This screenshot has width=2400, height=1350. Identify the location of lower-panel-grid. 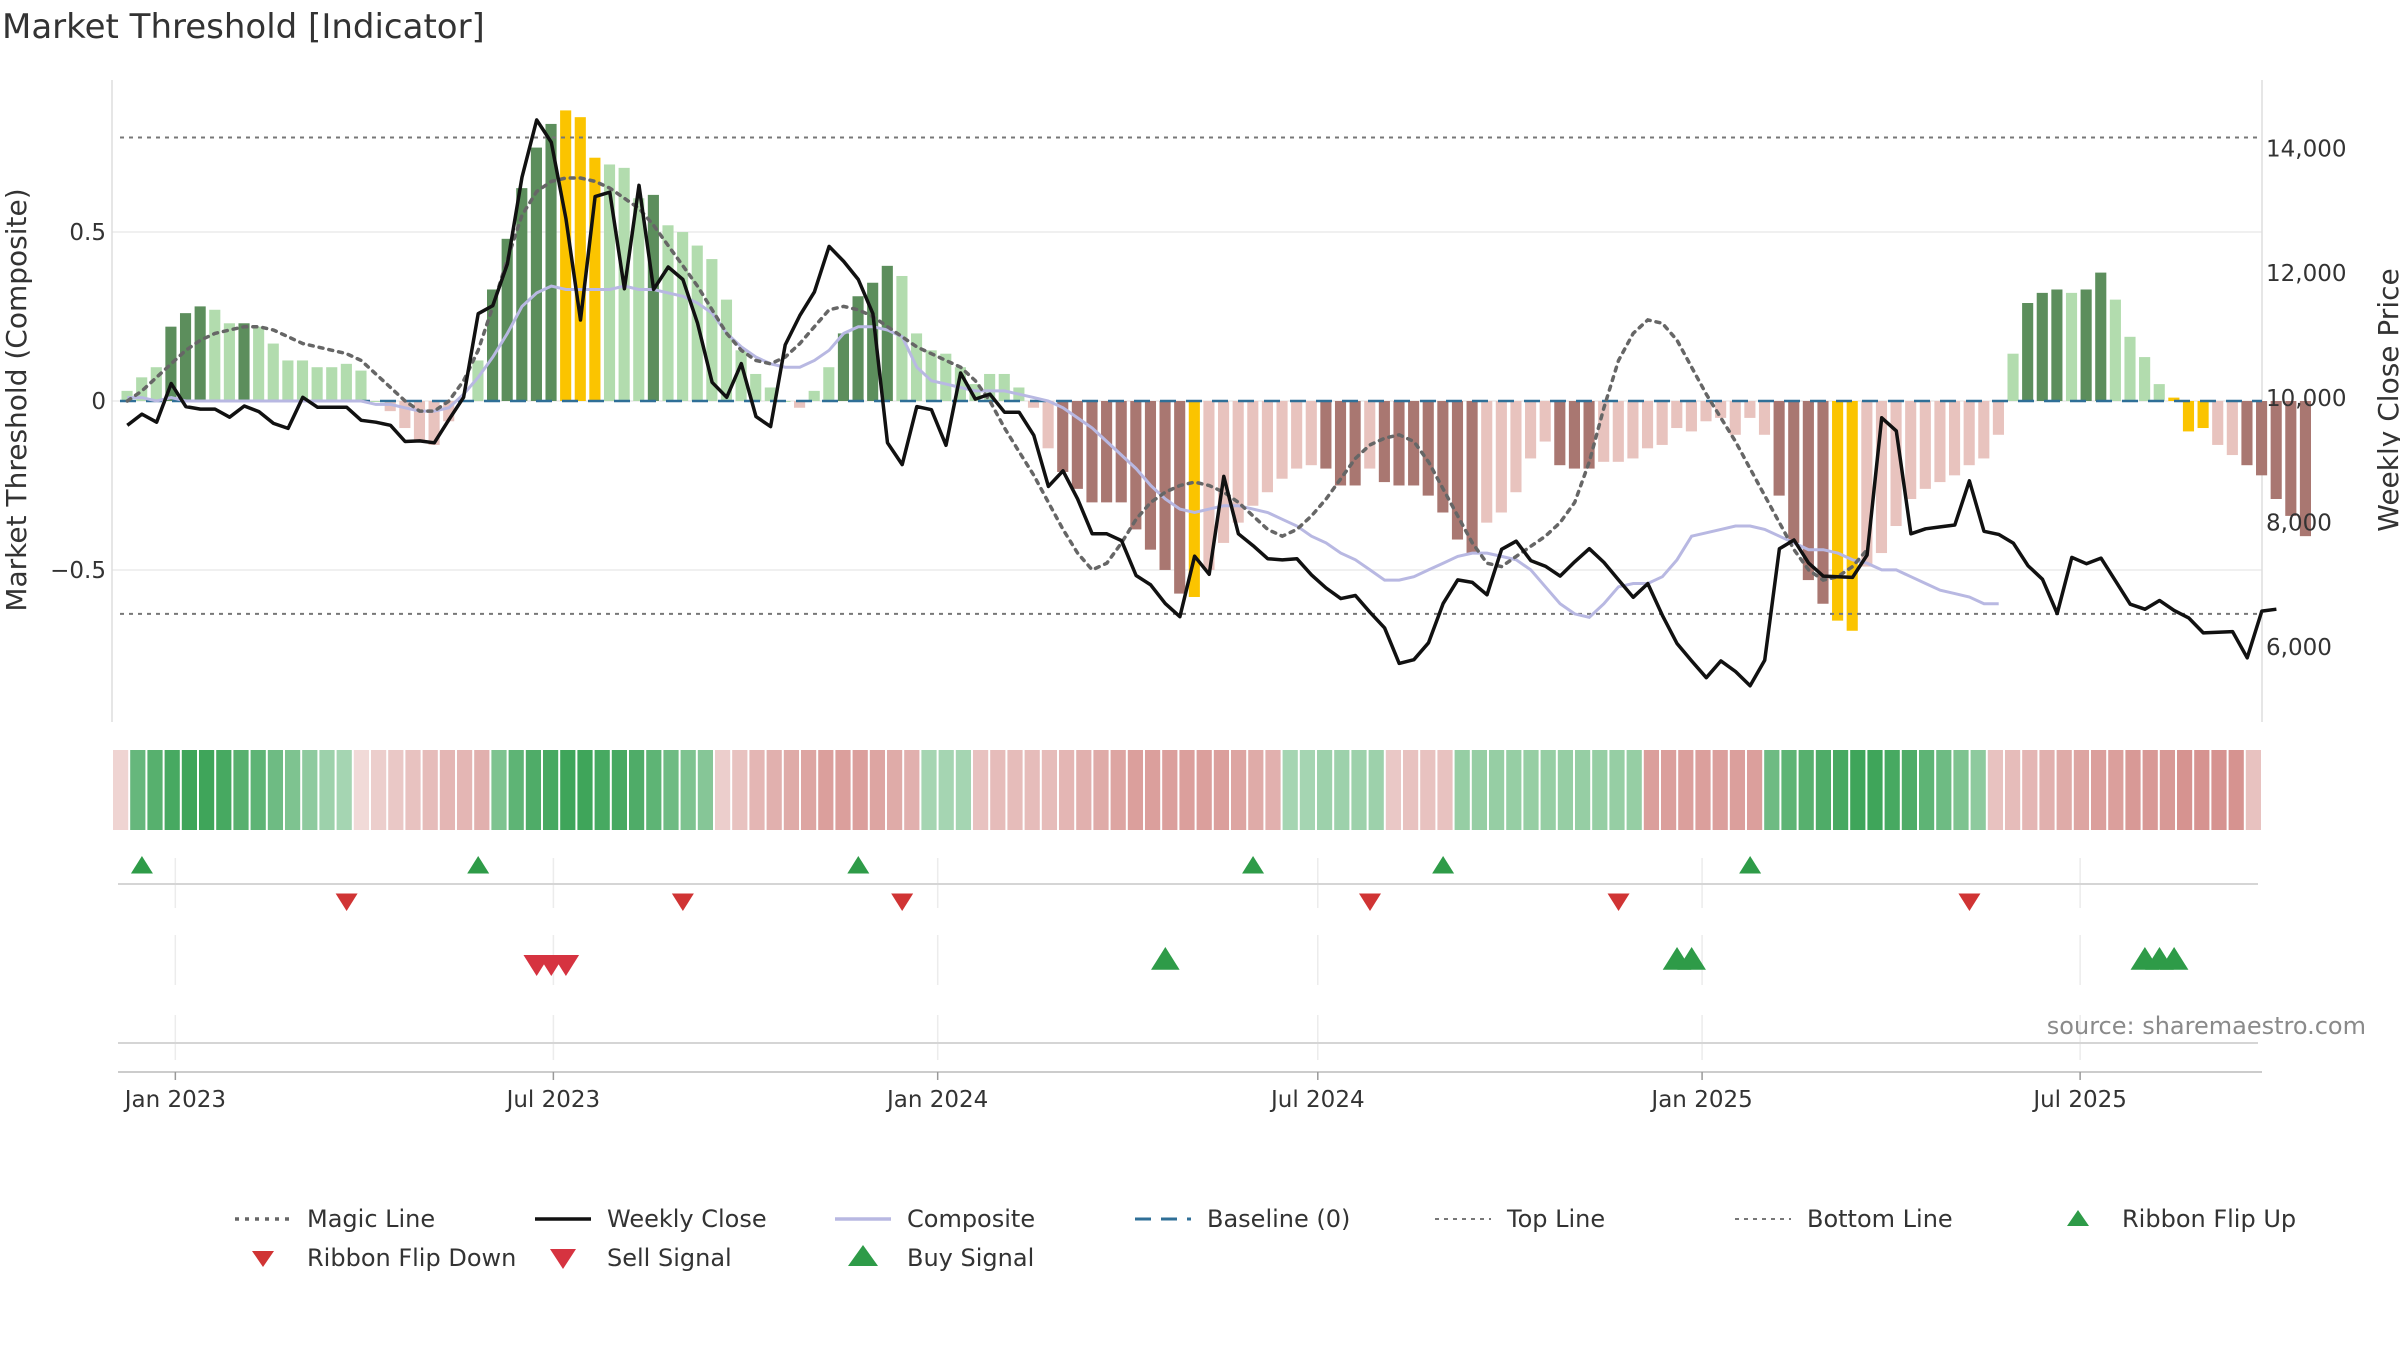
(1127, 959).